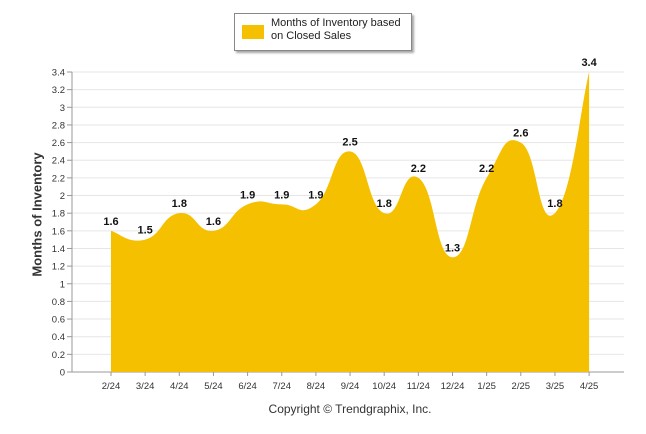  Describe the element at coordinates (58, 302) in the screenshot. I see `y-tick-label: 0.8` at that location.